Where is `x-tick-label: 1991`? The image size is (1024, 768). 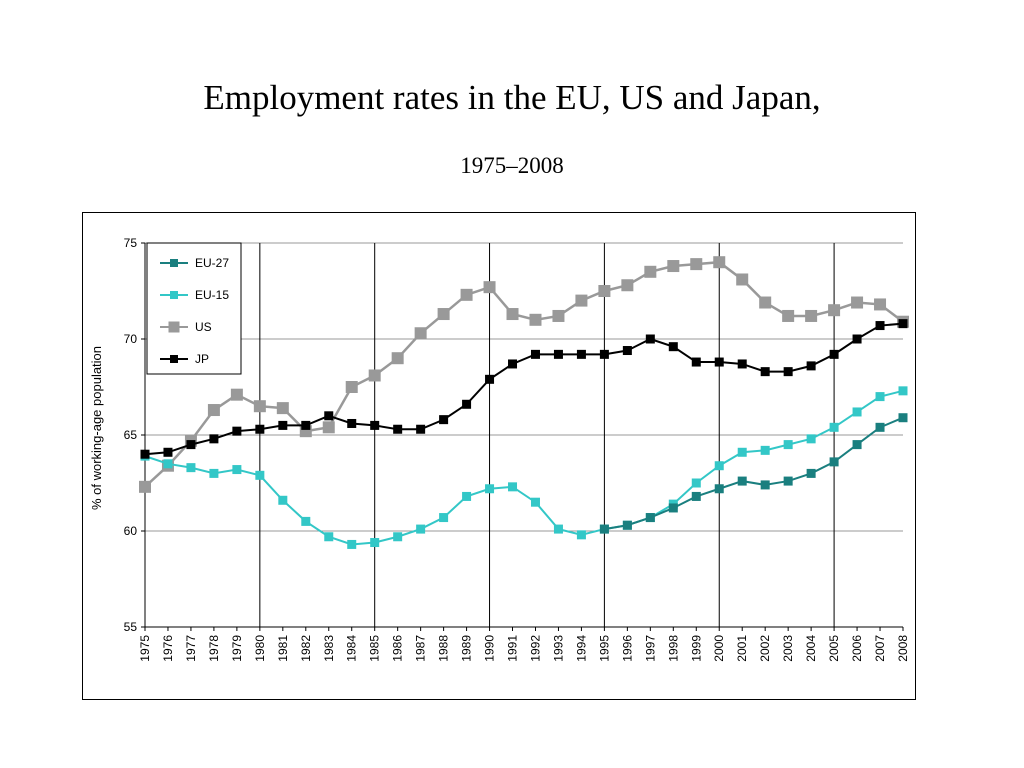 x-tick-label: 1991 is located at coordinates (513, 648).